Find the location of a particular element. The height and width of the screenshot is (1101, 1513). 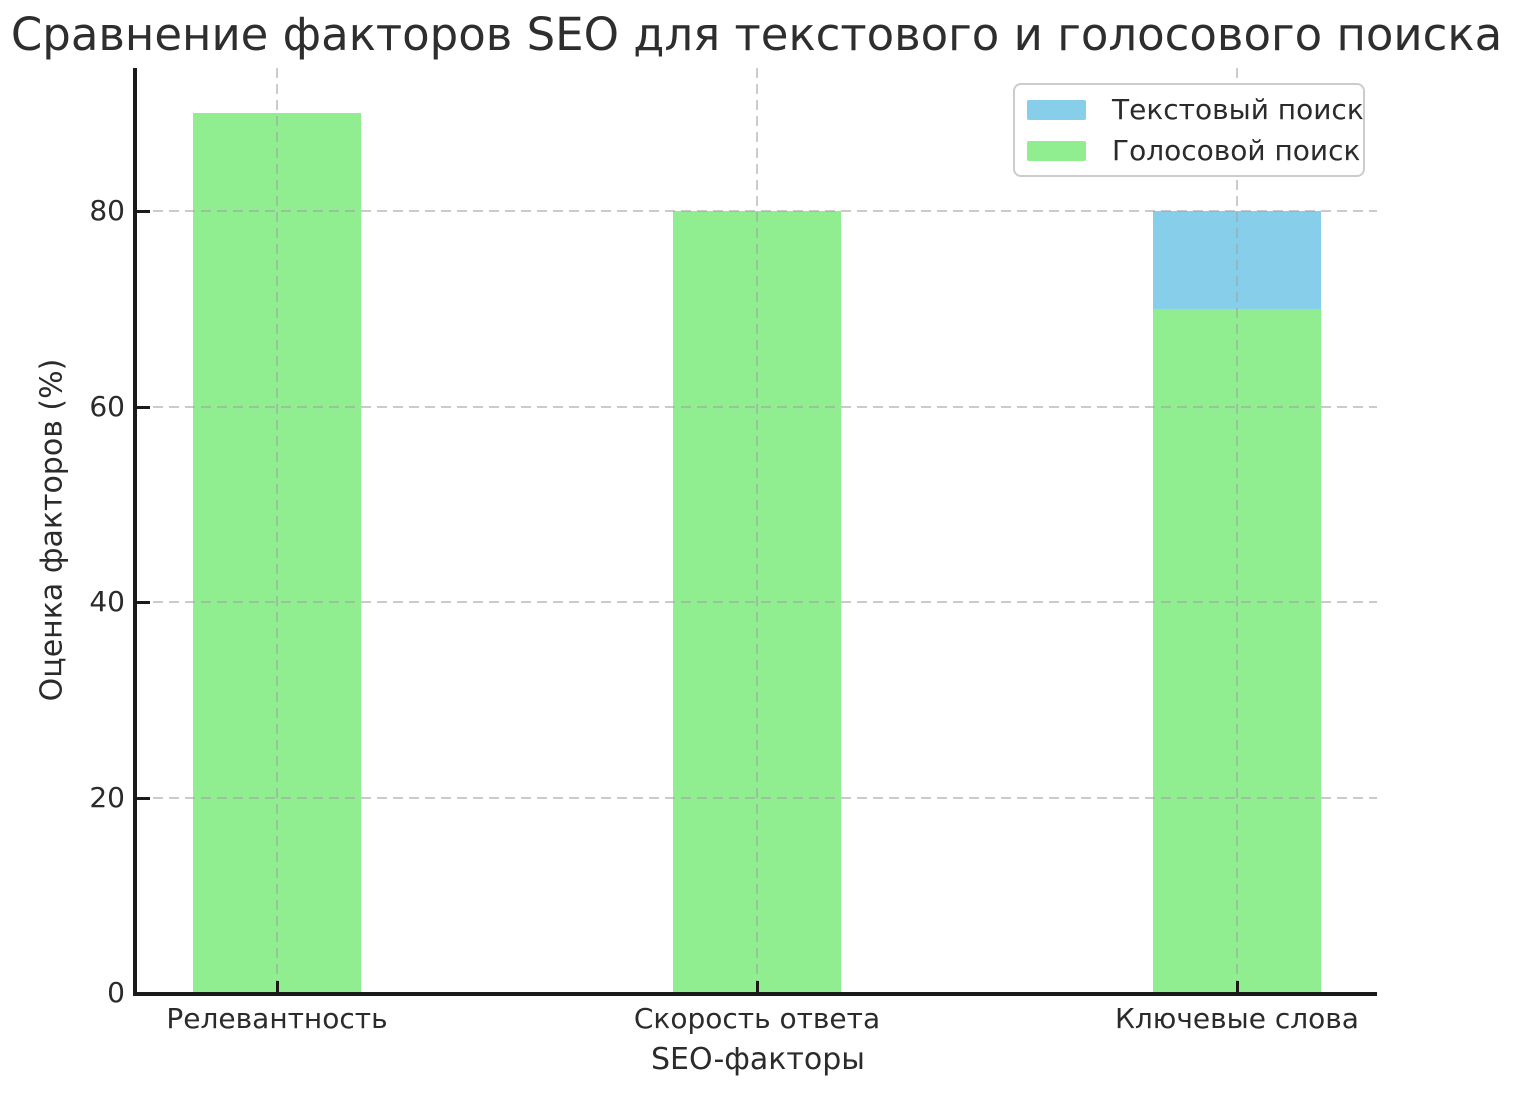

v-gridline-cat1 is located at coordinates (757, 530).